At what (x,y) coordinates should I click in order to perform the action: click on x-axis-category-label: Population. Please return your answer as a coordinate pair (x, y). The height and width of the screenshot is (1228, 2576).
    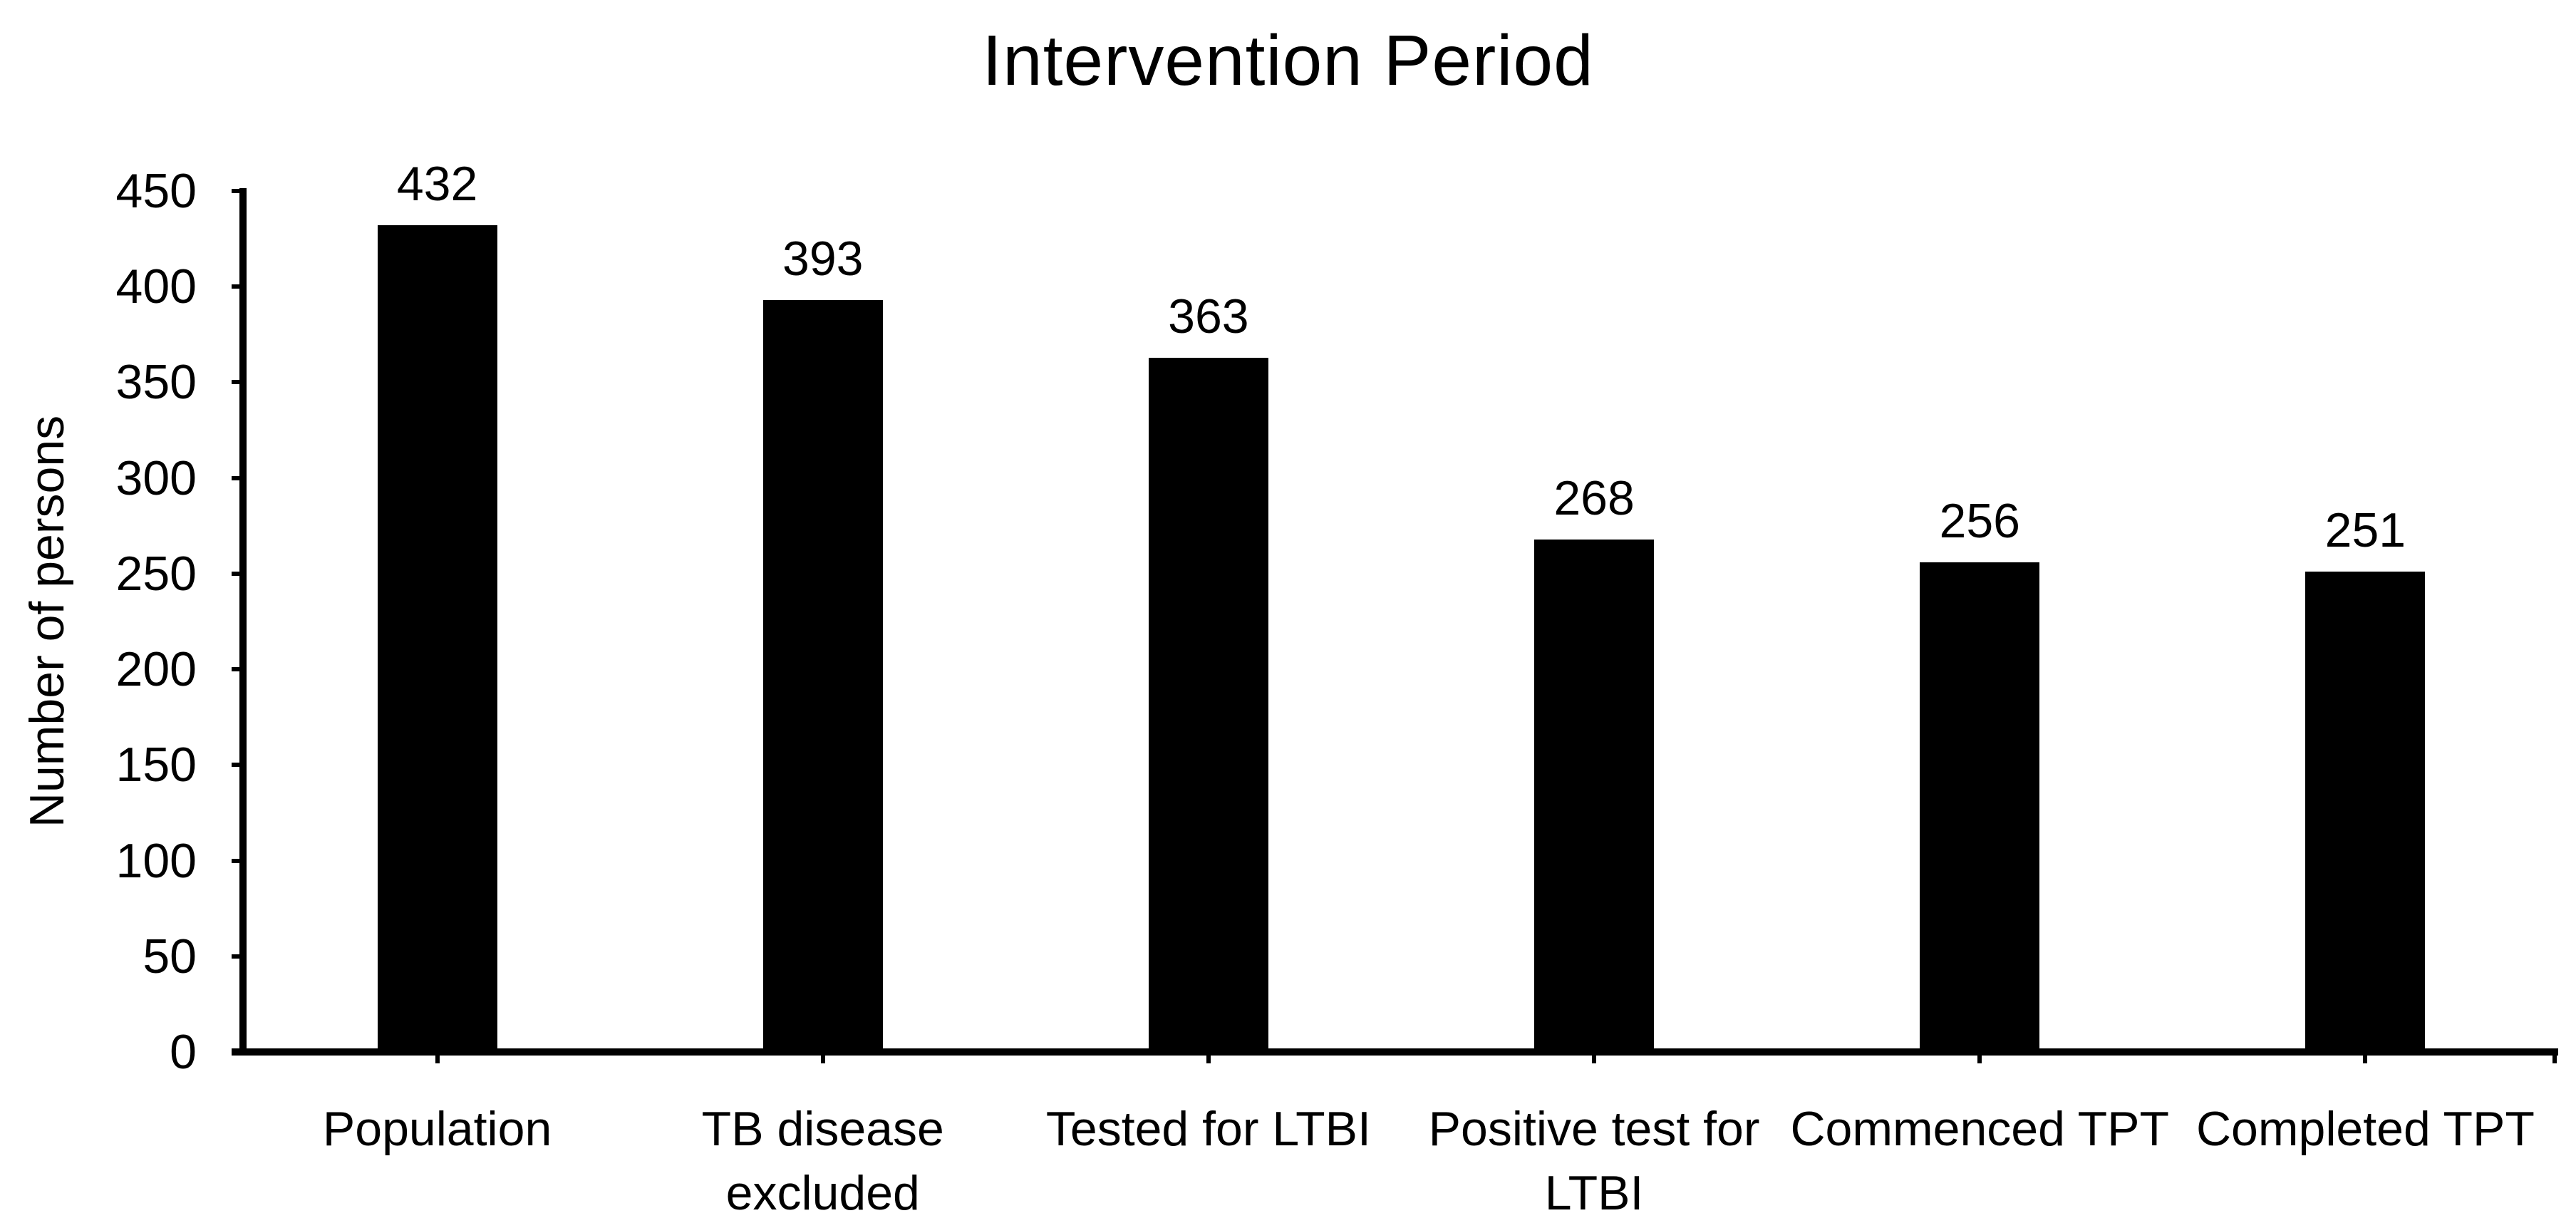
    Looking at the image, I should click on (437, 1129).